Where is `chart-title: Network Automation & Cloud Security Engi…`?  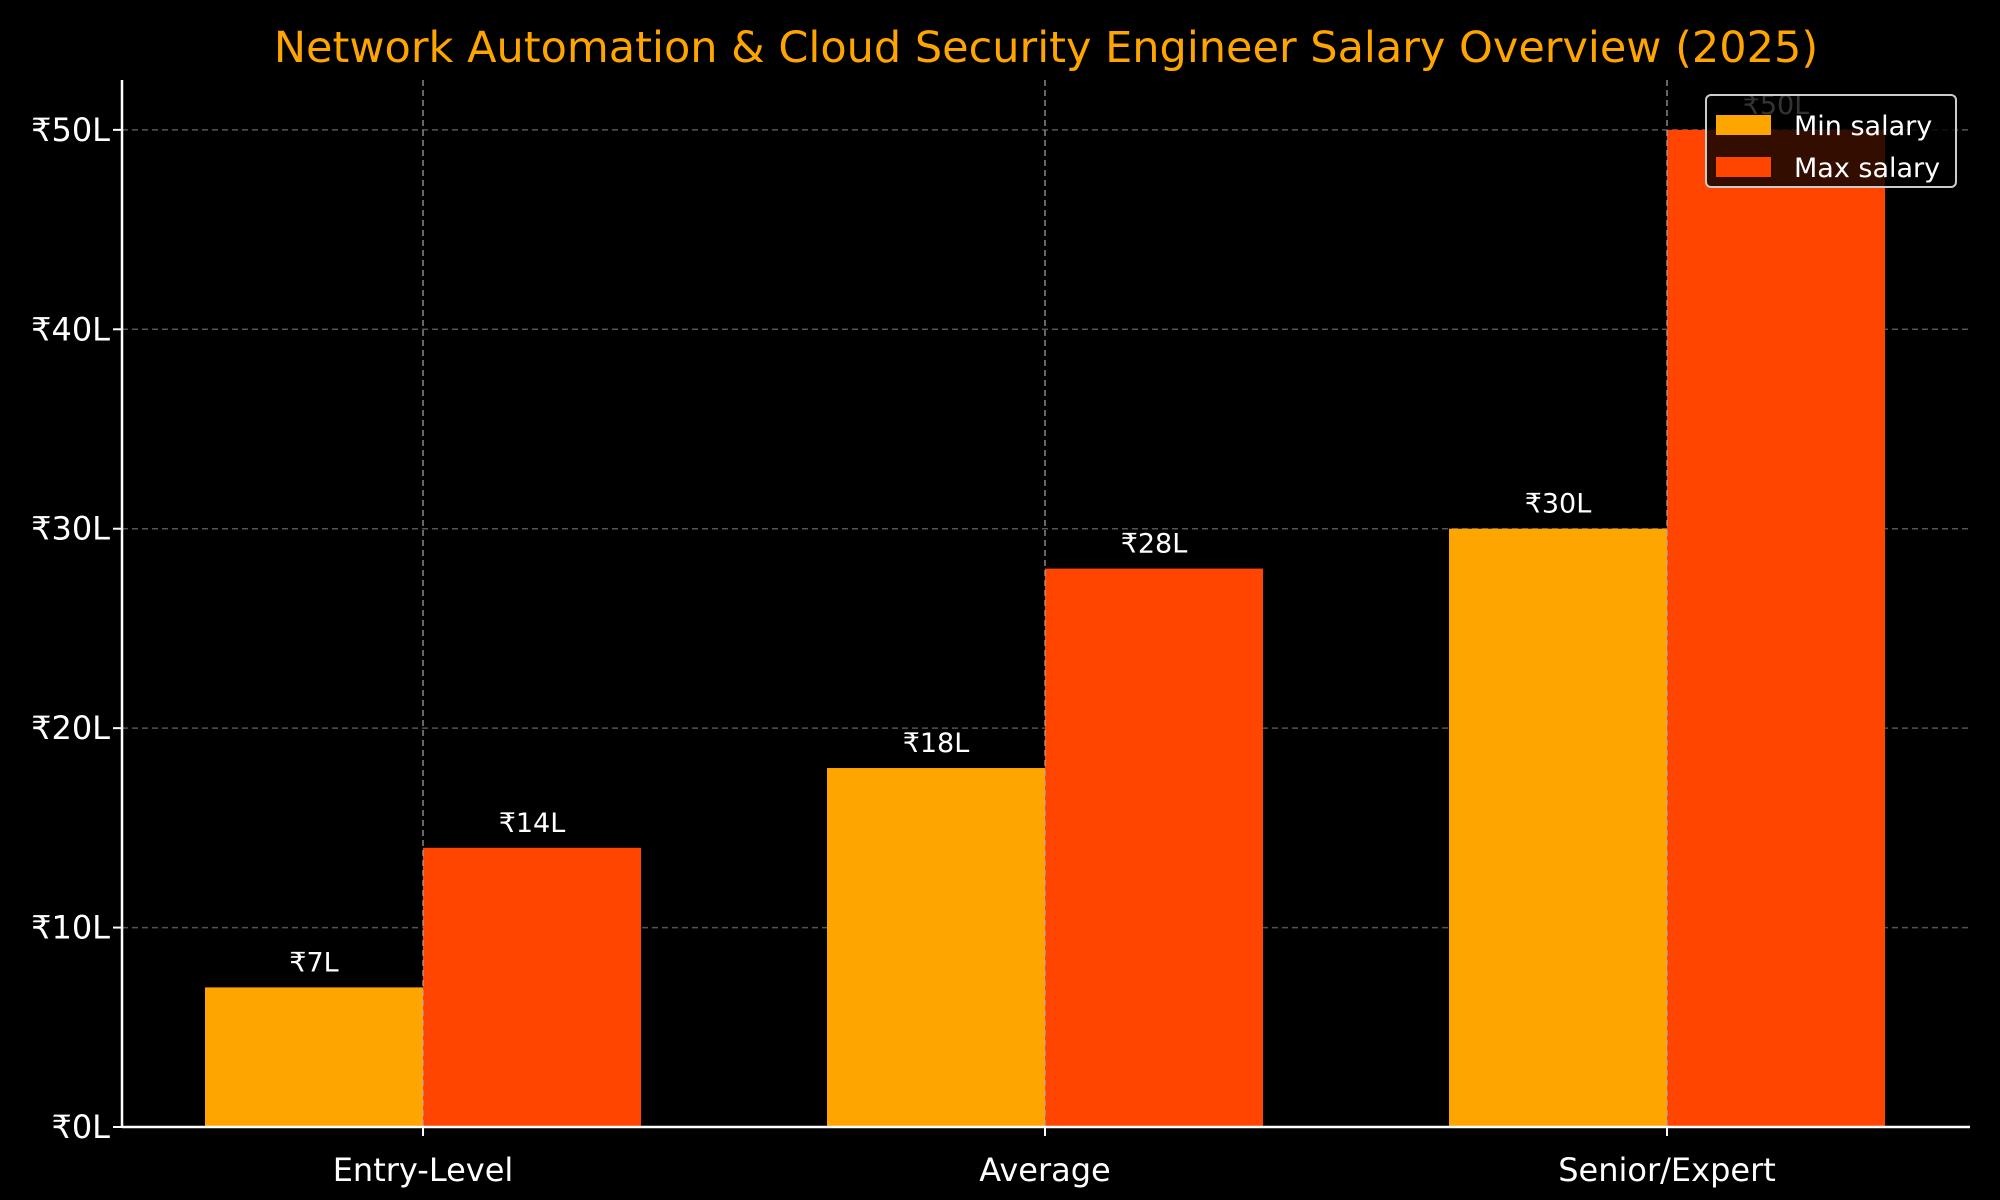
chart-title: Network Automation & Cloud Security Engi… is located at coordinates (1046, 48).